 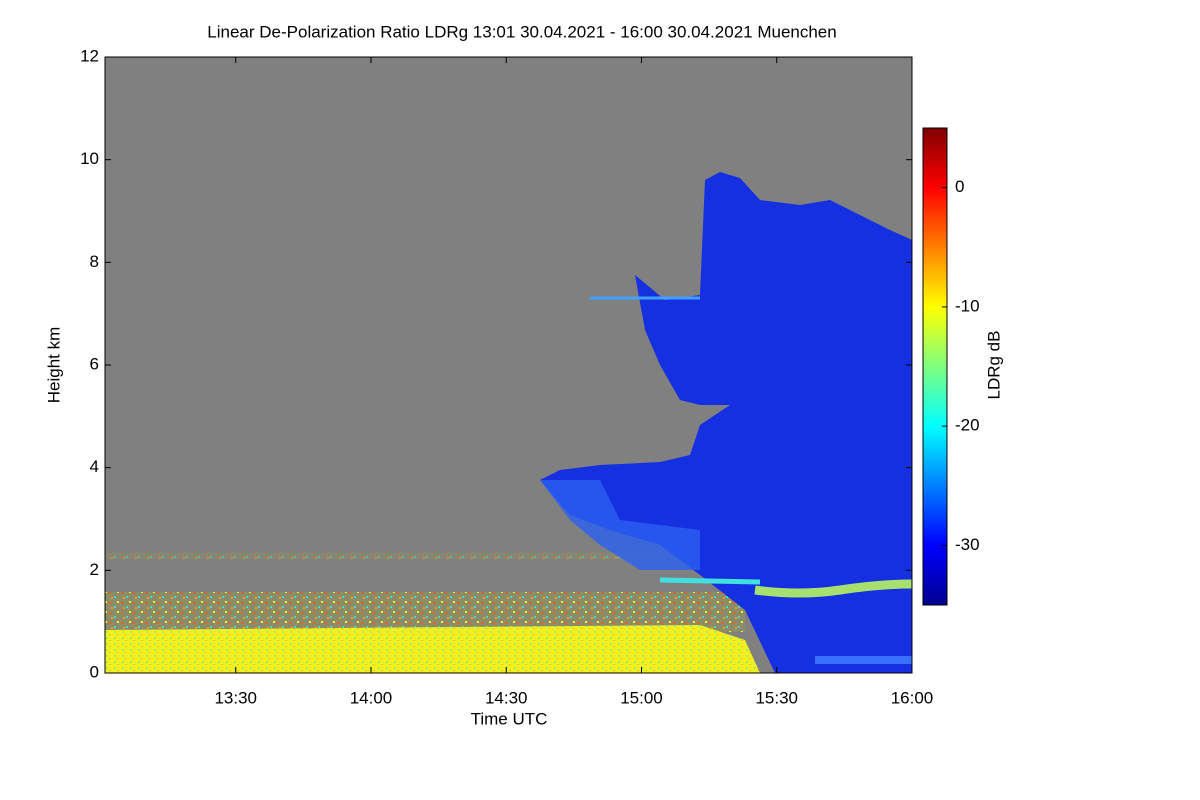 I want to click on x-tick-label: 16:00, so click(x=912, y=697).